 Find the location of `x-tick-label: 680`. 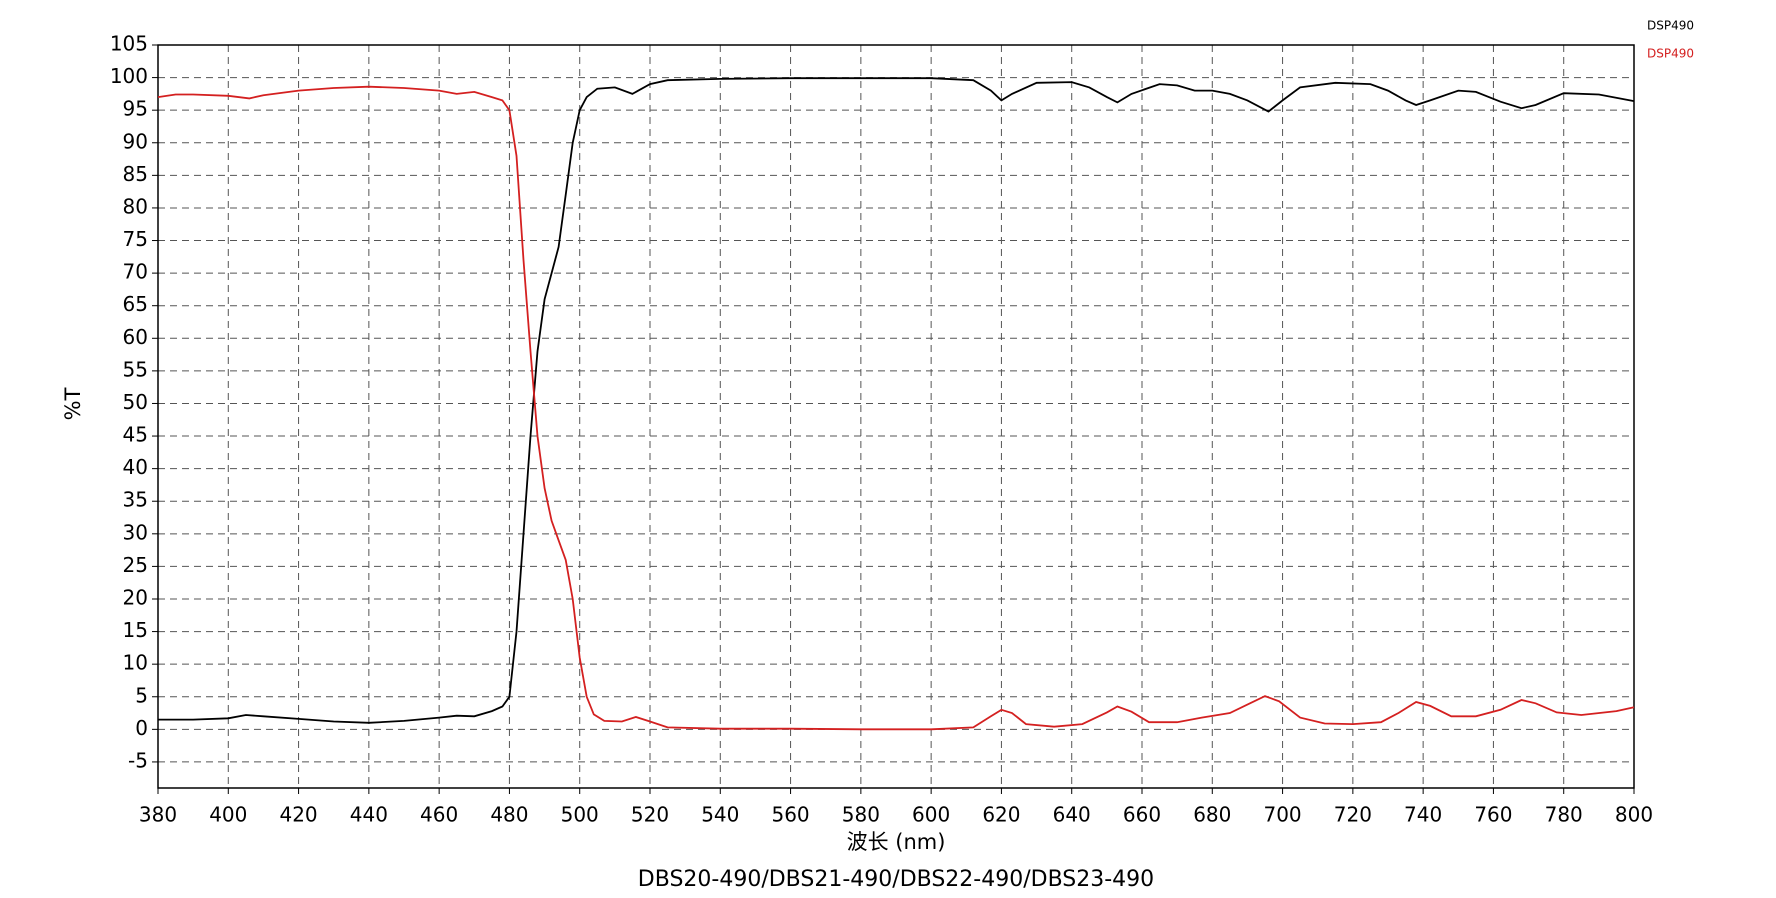

x-tick-label: 680 is located at coordinates (1212, 815).